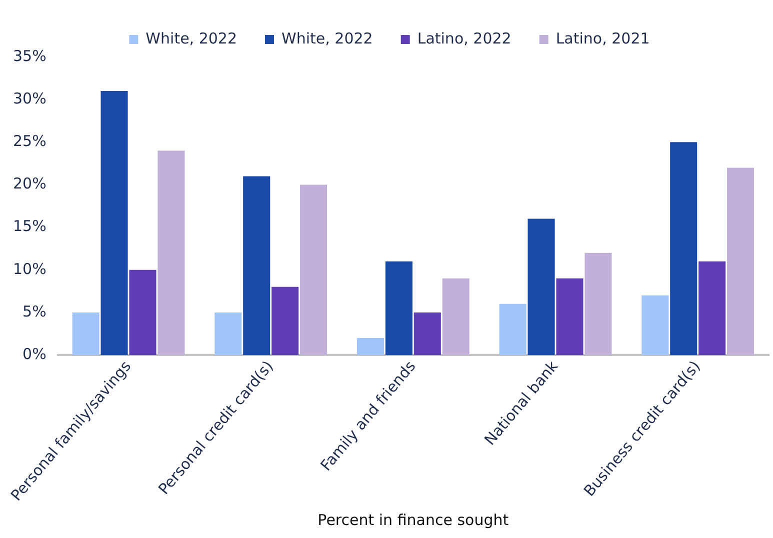  Describe the element at coordinates (29, 269) in the screenshot. I see `y-tick-label: 10%` at that location.